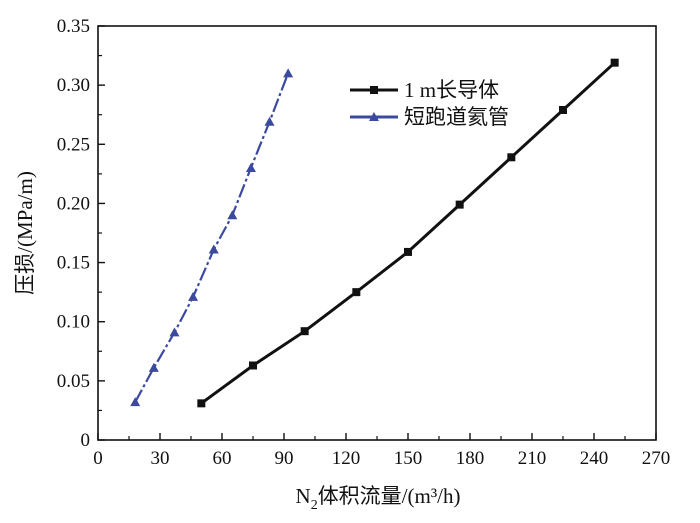  I want to click on y-axis-title: 压损/(MPa/m), so click(25, 233).